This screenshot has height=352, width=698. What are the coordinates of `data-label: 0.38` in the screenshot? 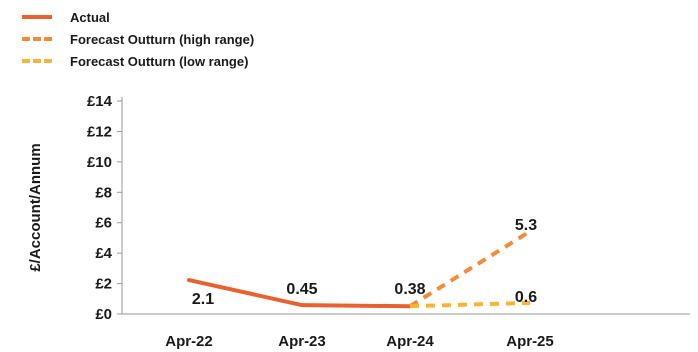 It's located at (409, 289).